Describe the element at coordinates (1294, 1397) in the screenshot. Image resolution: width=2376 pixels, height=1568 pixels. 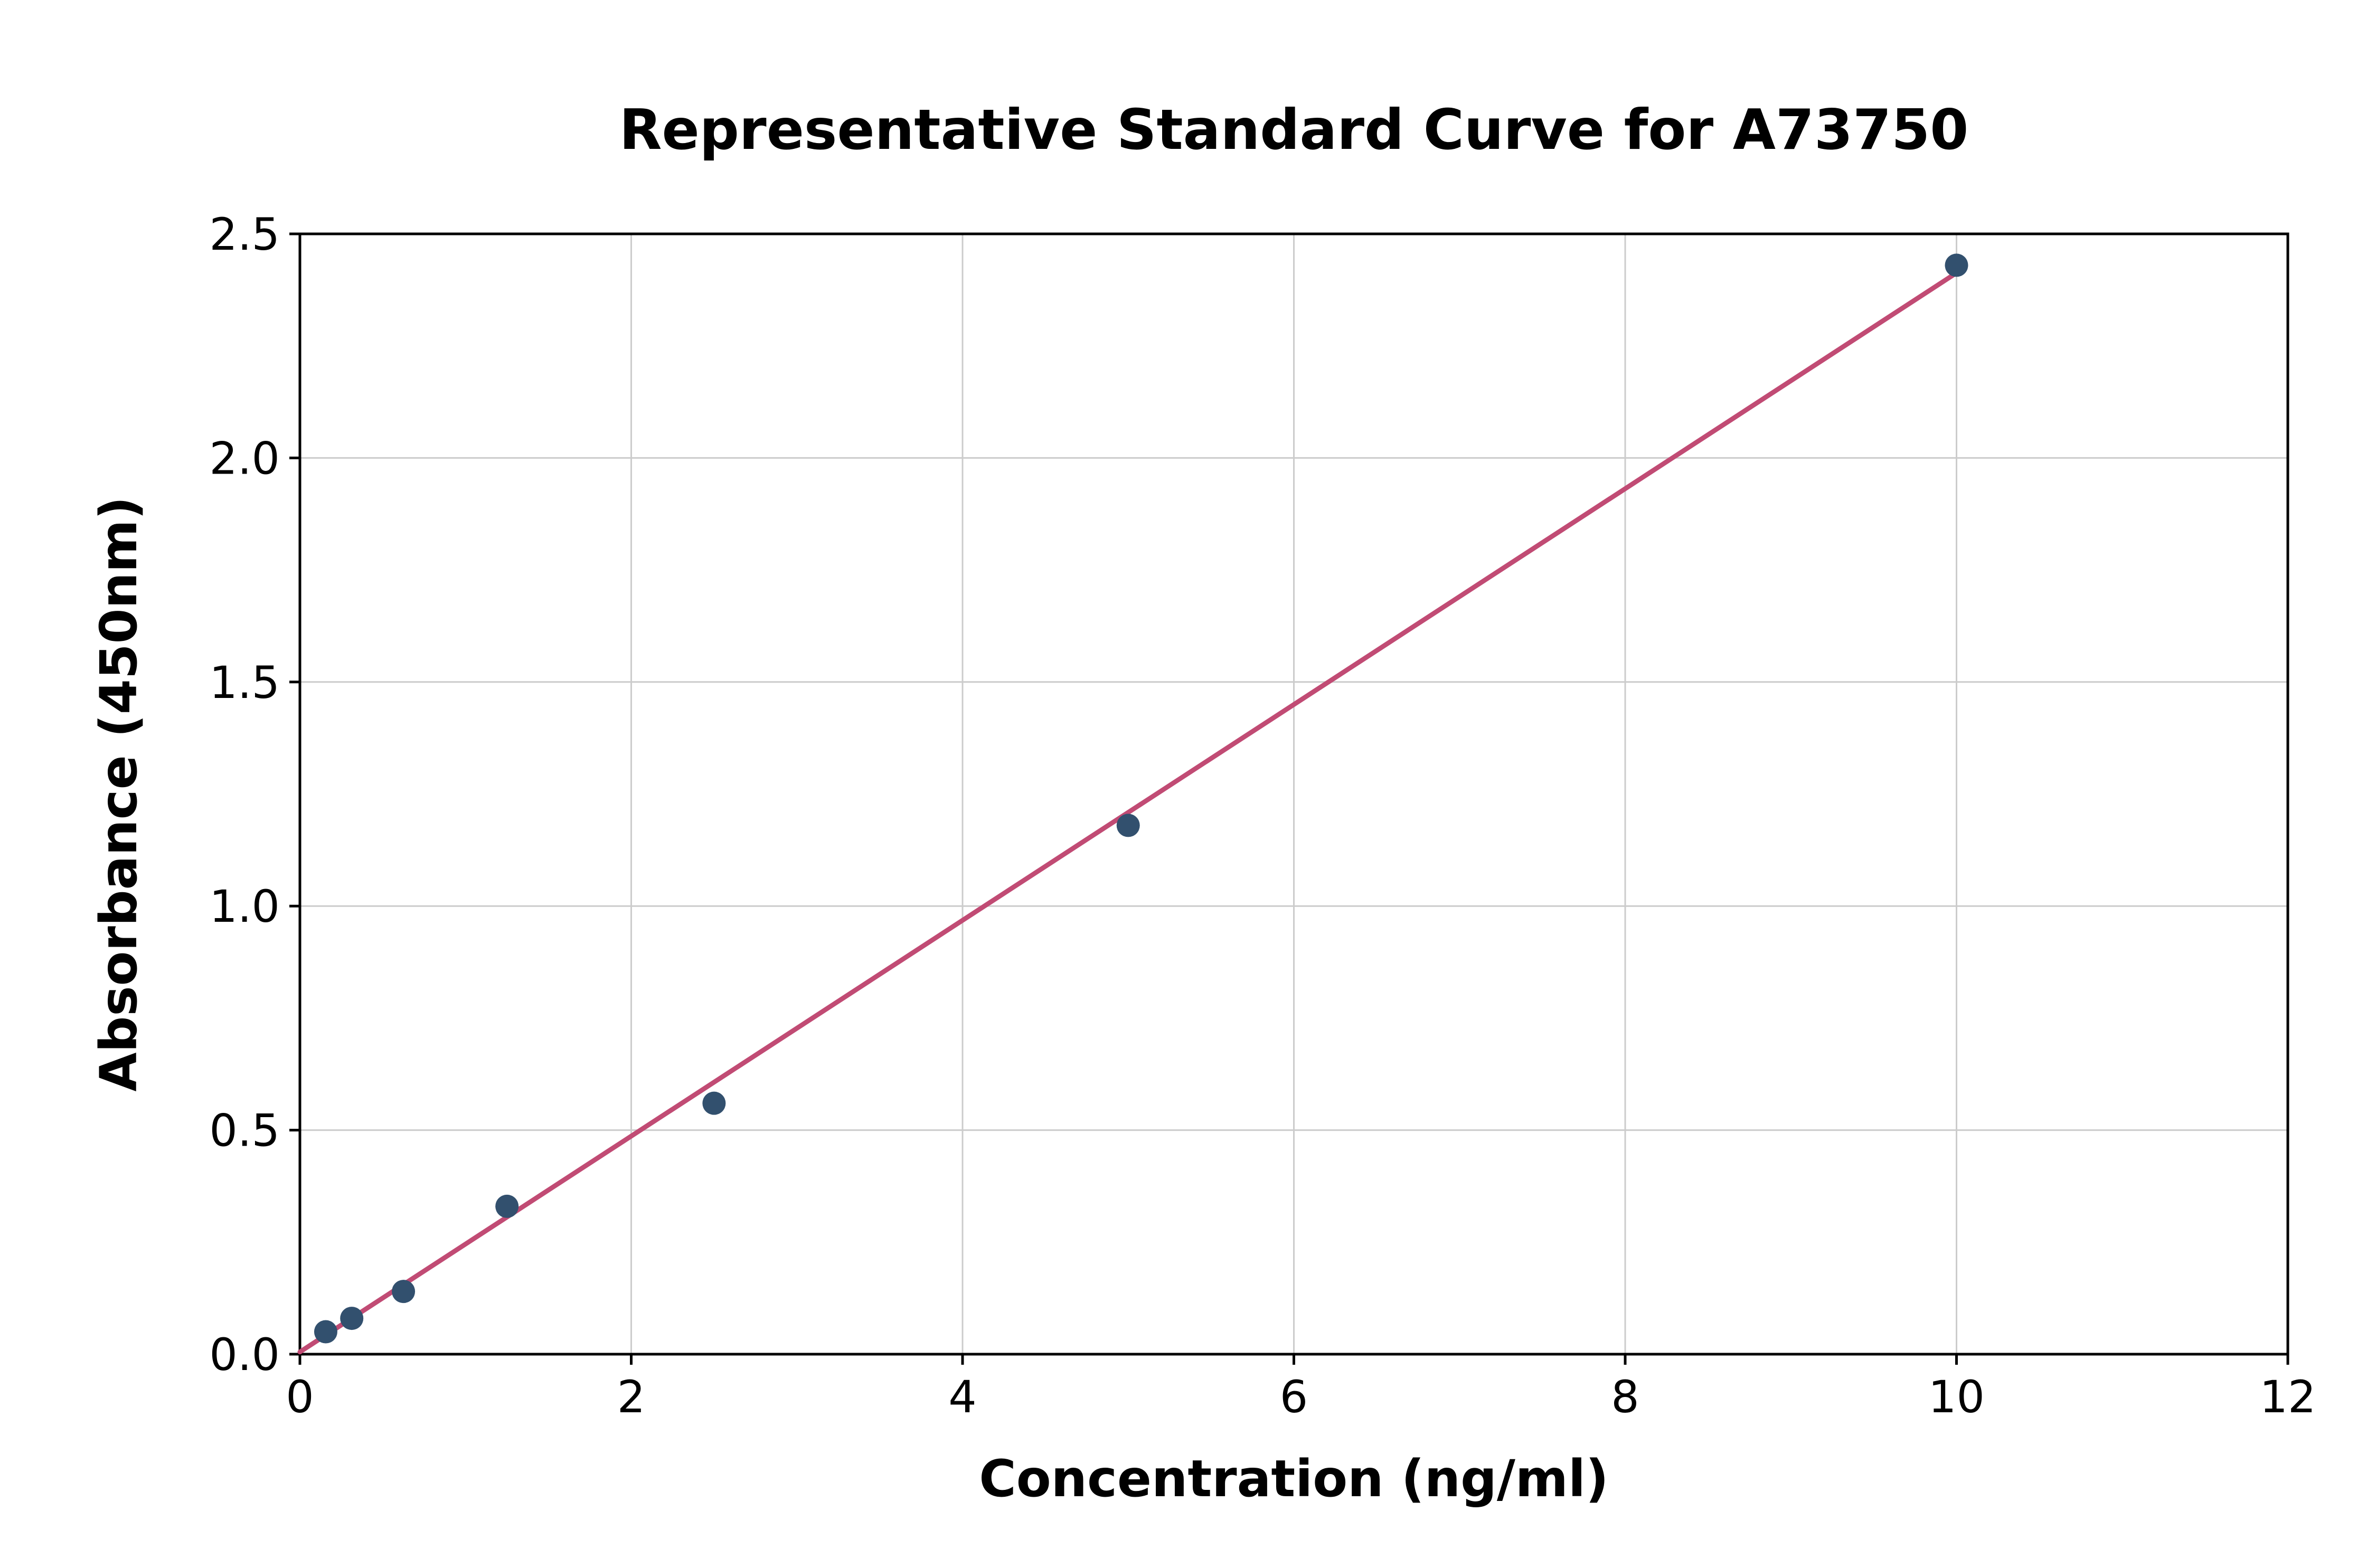
I see `x-tick-label: 6` at that location.